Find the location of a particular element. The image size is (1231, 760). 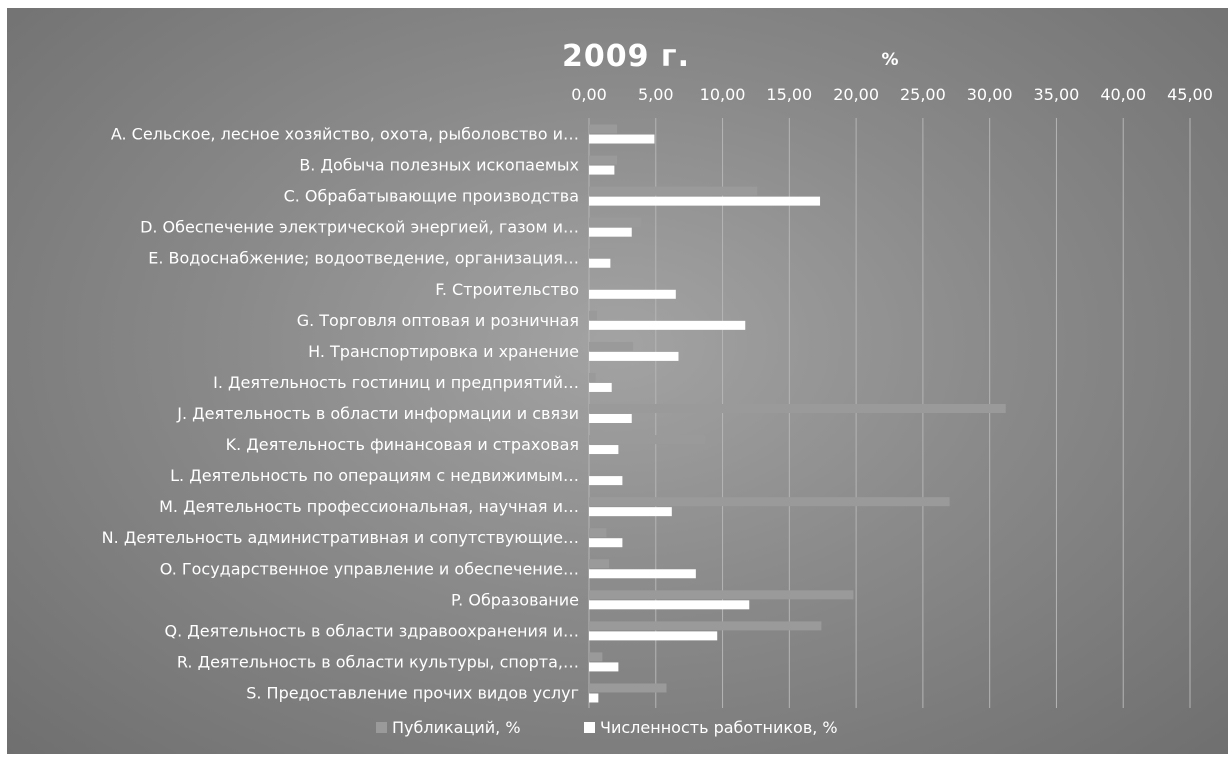

category-label: P. Образование is located at coordinates (515, 599).